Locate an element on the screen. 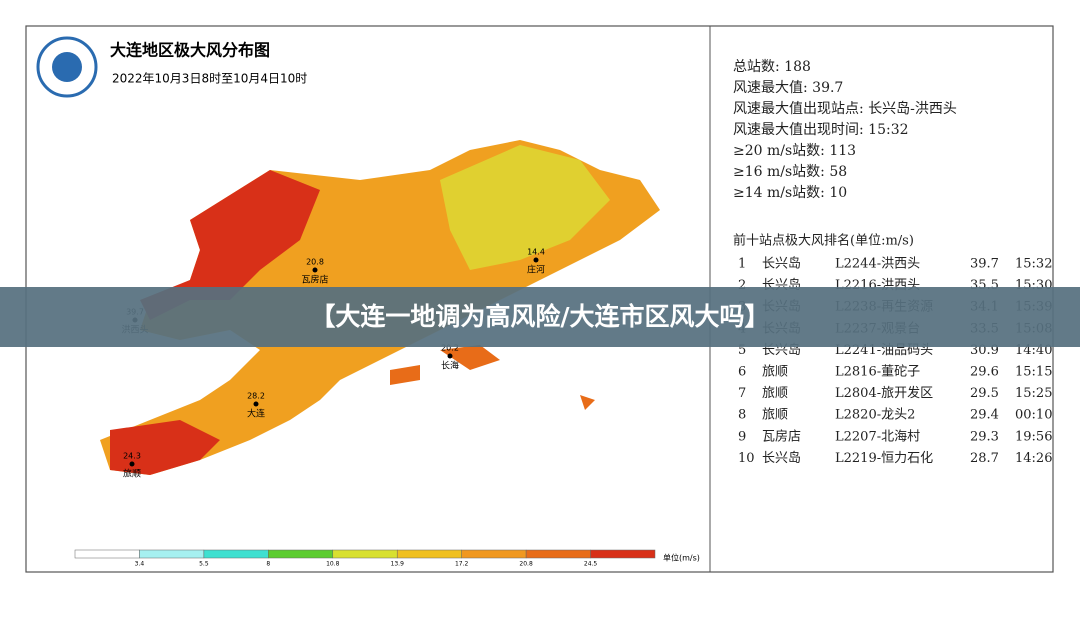 The height and width of the screenshot is (635, 1080). station-name: 瓦房店 is located at coordinates (314, 280).